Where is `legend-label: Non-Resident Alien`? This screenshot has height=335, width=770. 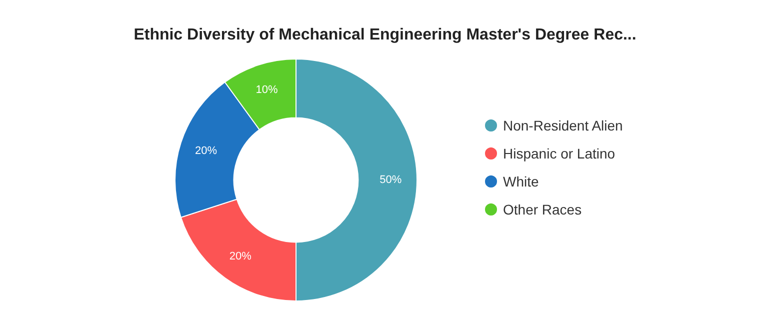
legend-label: Non-Resident Alien is located at coordinates (563, 126).